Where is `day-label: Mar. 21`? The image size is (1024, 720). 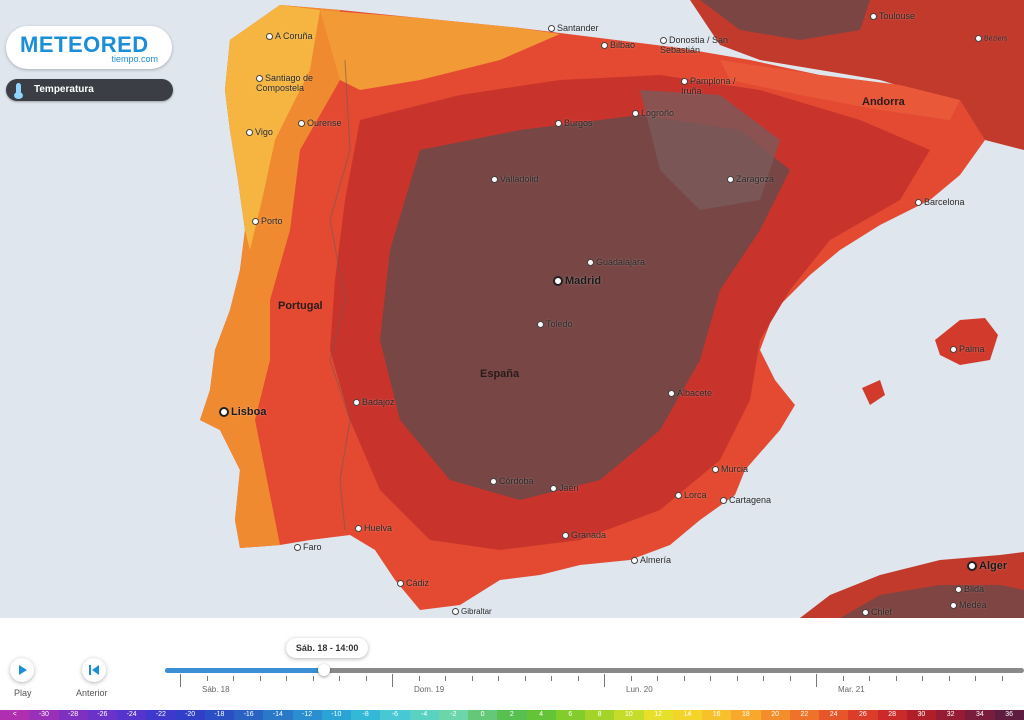
day-label: Mar. 21 is located at coordinates (851, 689).